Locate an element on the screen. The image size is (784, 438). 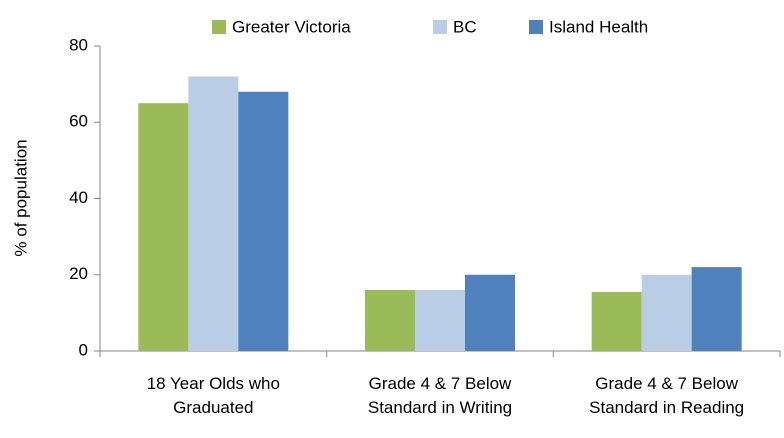
x-tick-label: Grade 4 & 7 Below Standard in Writing is located at coordinates (440, 395).